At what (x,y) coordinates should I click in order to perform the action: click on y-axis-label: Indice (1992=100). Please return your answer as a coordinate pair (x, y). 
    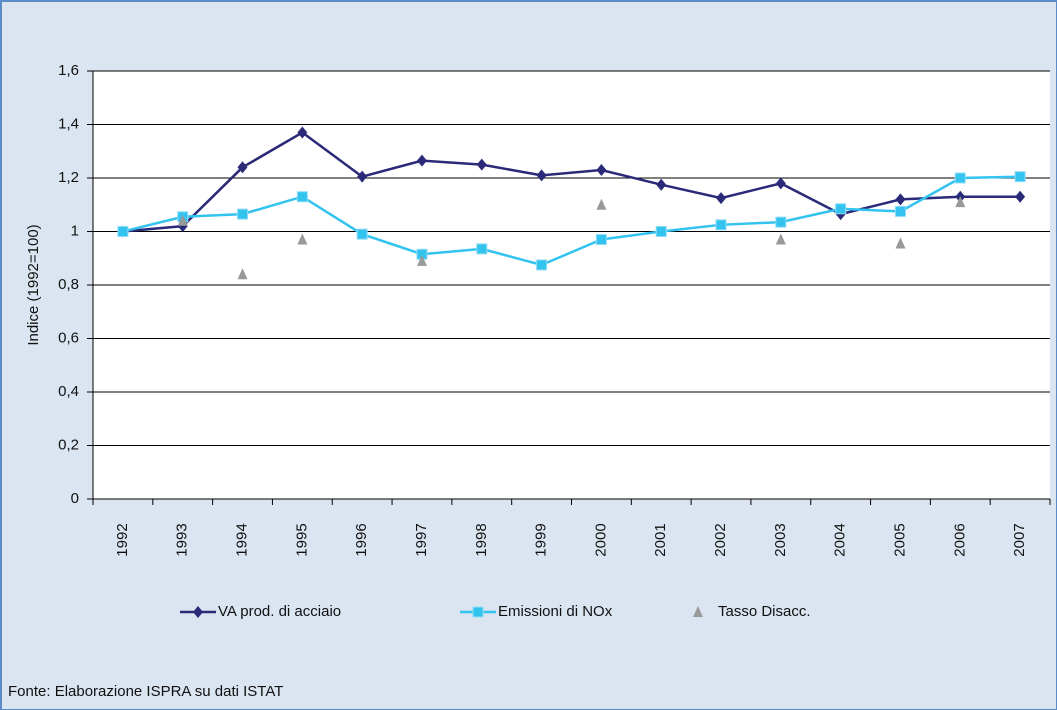
    Looking at the image, I should click on (33, 284).